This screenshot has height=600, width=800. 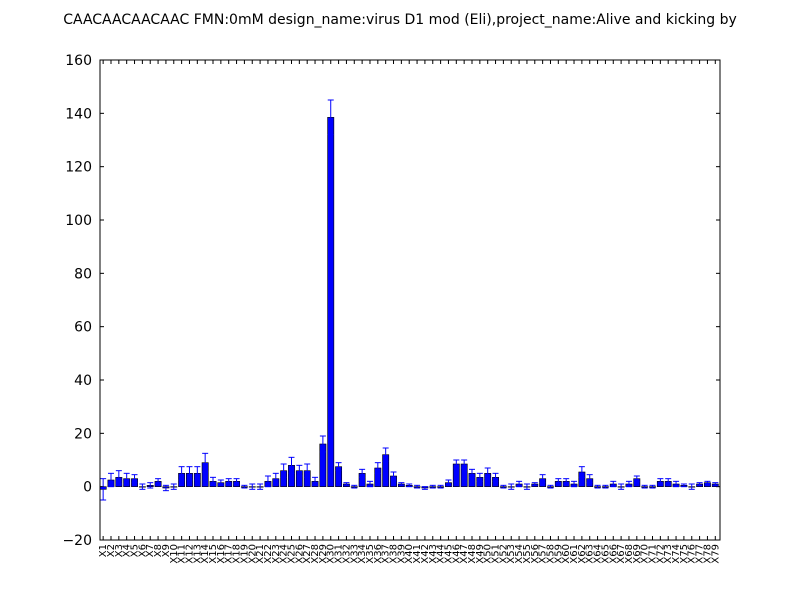 What do you see at coordinates (83, 381) in the screenshot?
I see `y-tick-label: 40` at bounding box center [83, 381].